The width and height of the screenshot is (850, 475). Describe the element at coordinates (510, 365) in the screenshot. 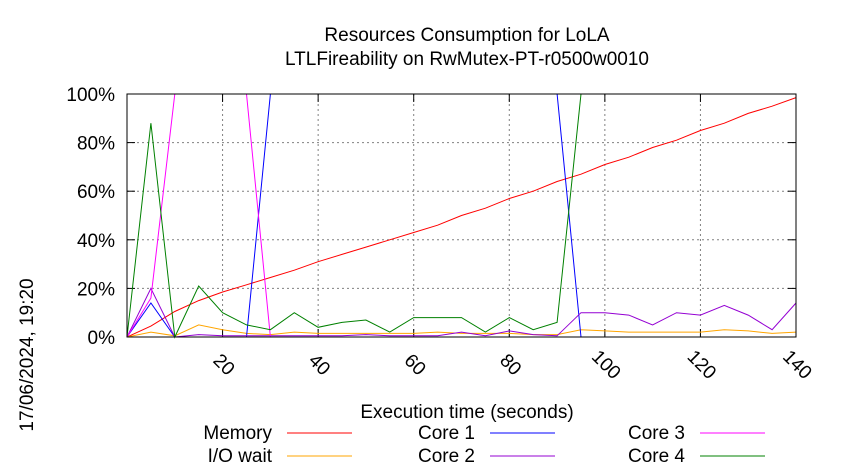

I see `x-tick-label: 80` at that location.